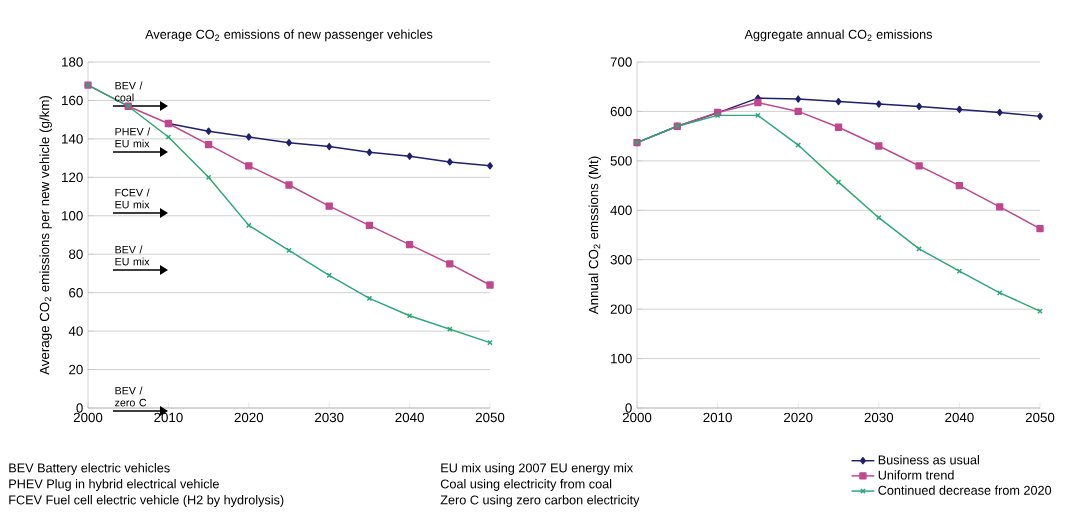 This screenshot has height=522, width=1078. What do you see at coordinates (132, 255) in the screenshot?
I see `annotation: BEV / EU mix` at bounding box center [132, 255].